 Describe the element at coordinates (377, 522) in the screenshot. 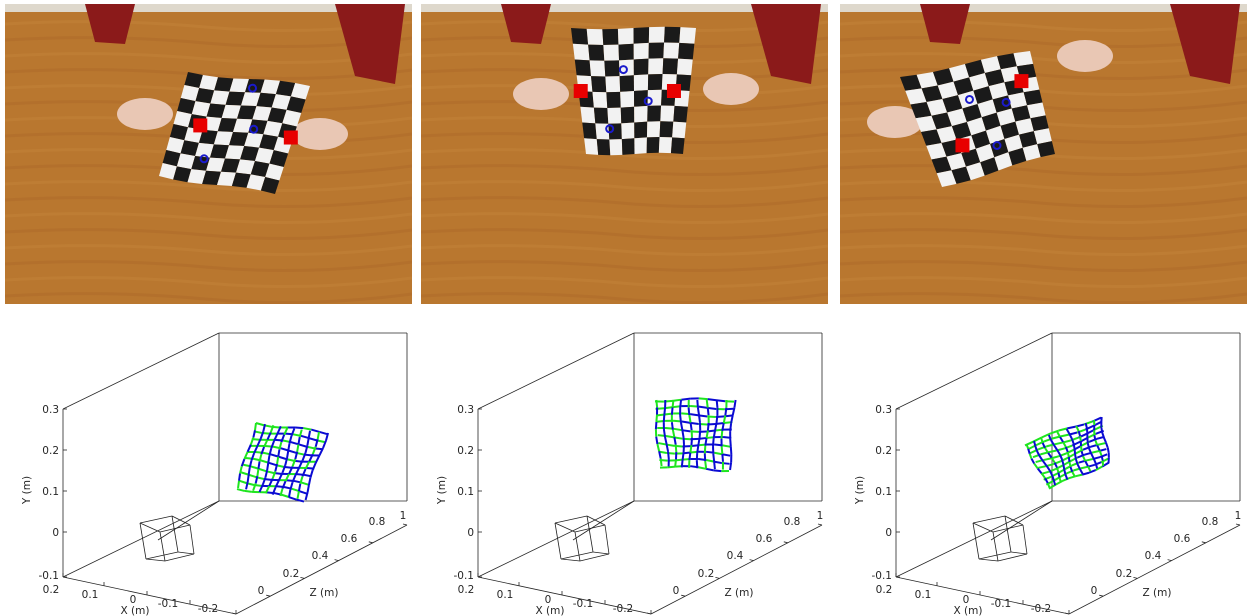

I see `z-tick: 0.8` at that location.